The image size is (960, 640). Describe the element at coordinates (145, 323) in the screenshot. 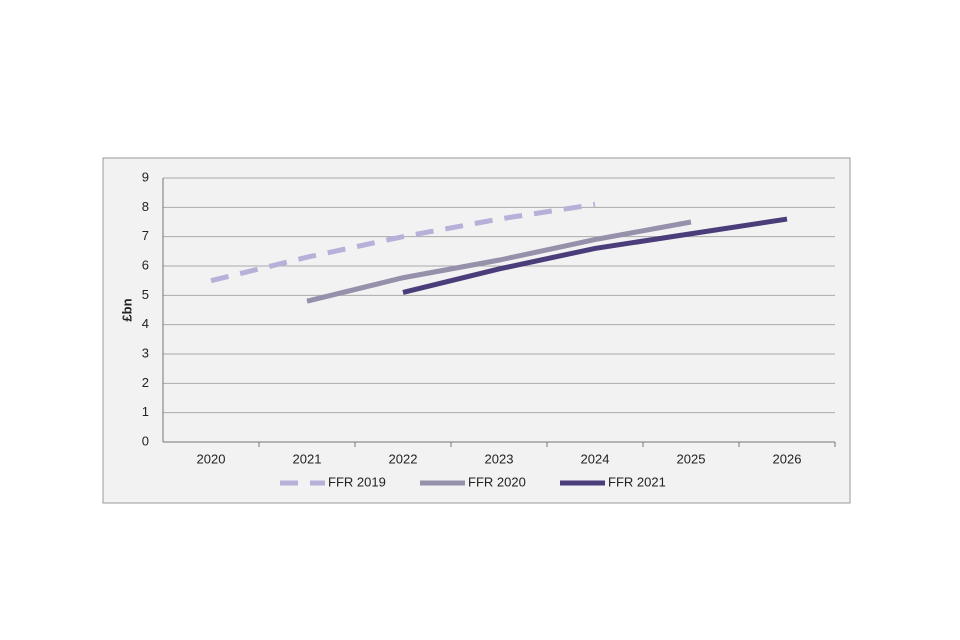

I see `y-tick-label: 4` at that location.